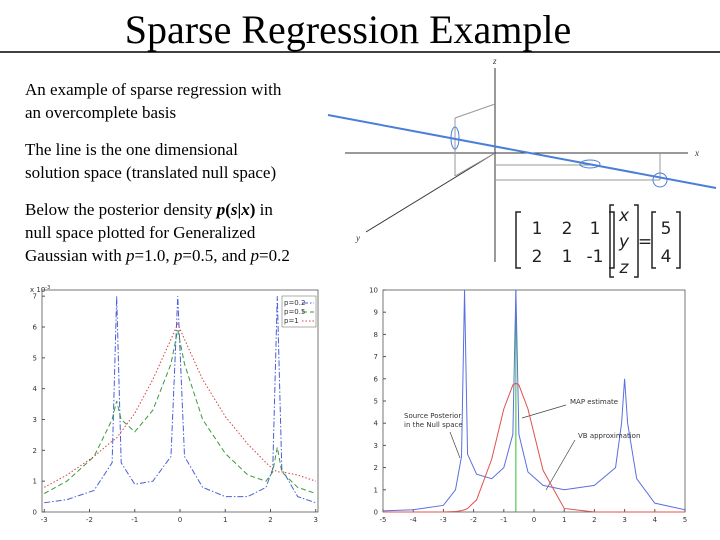  I want to click on solution-line, so click(522, 151).